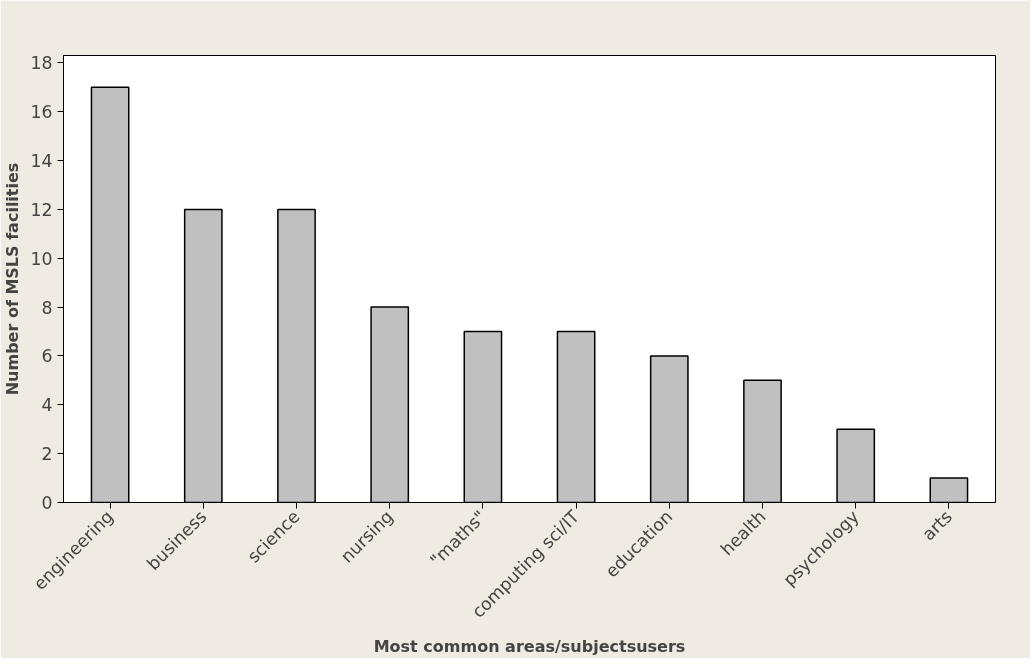 The image size is (1036, 665). I want to click on y-tick-label: 2, so click(47, 454).